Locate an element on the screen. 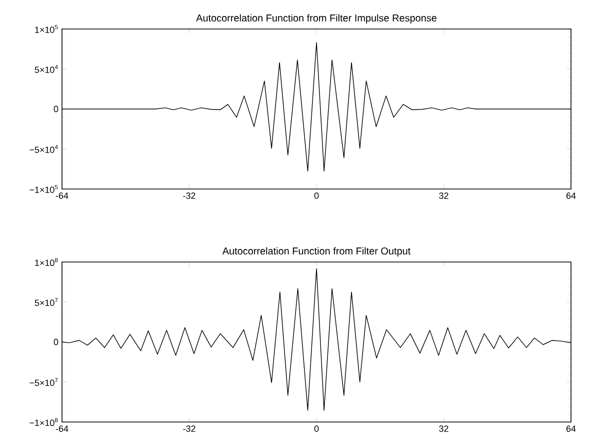  y-tick-label: 1×10$^{8}$ is located at coordinates (46, 262).